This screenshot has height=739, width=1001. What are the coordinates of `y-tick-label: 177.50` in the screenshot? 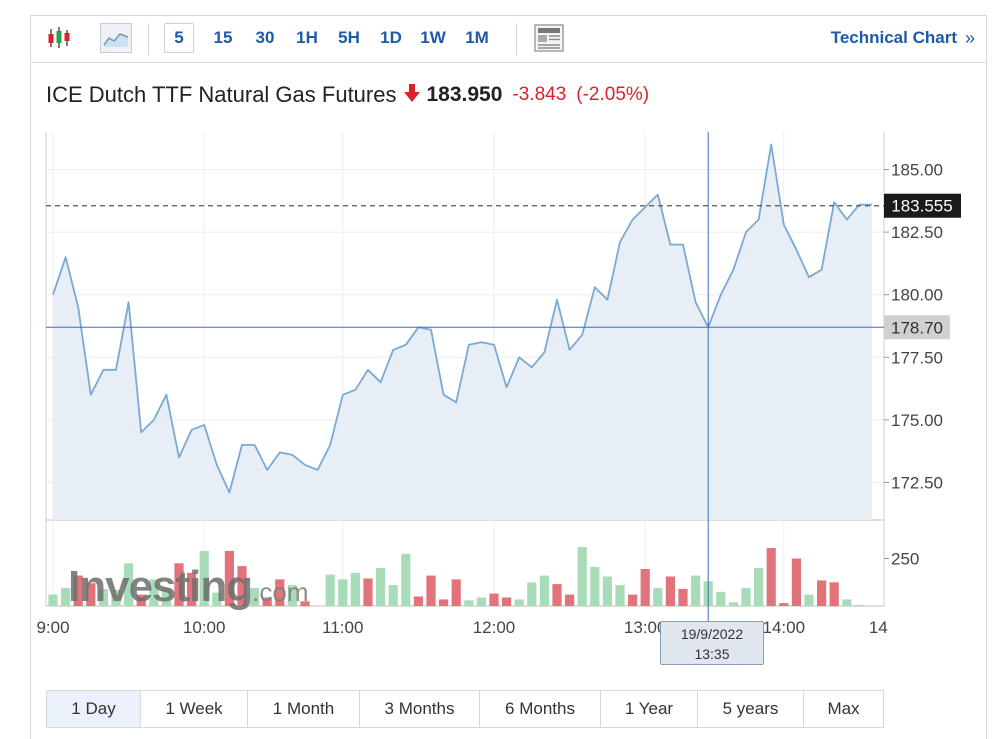 It's located at (917, 357).